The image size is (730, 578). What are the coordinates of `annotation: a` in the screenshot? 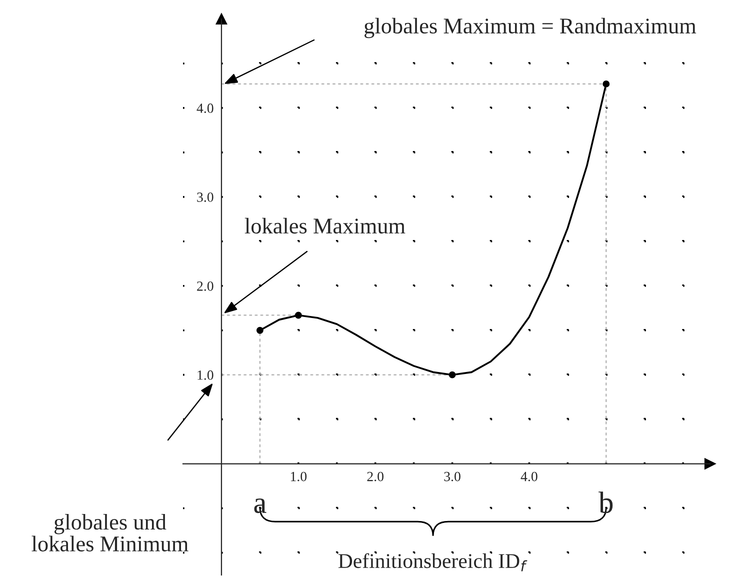 It's located at (260, 506).